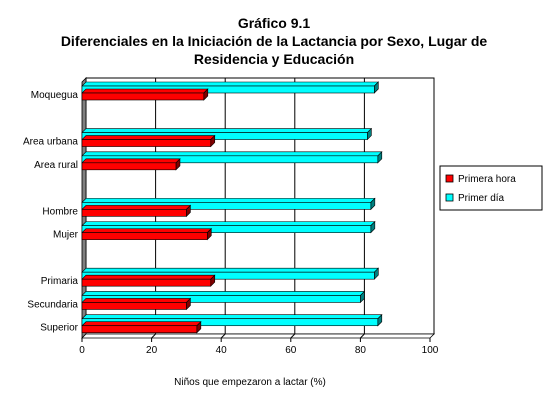 The image size is (549, 401). I want to click on x-tick-label: 80, so click(361, 350).